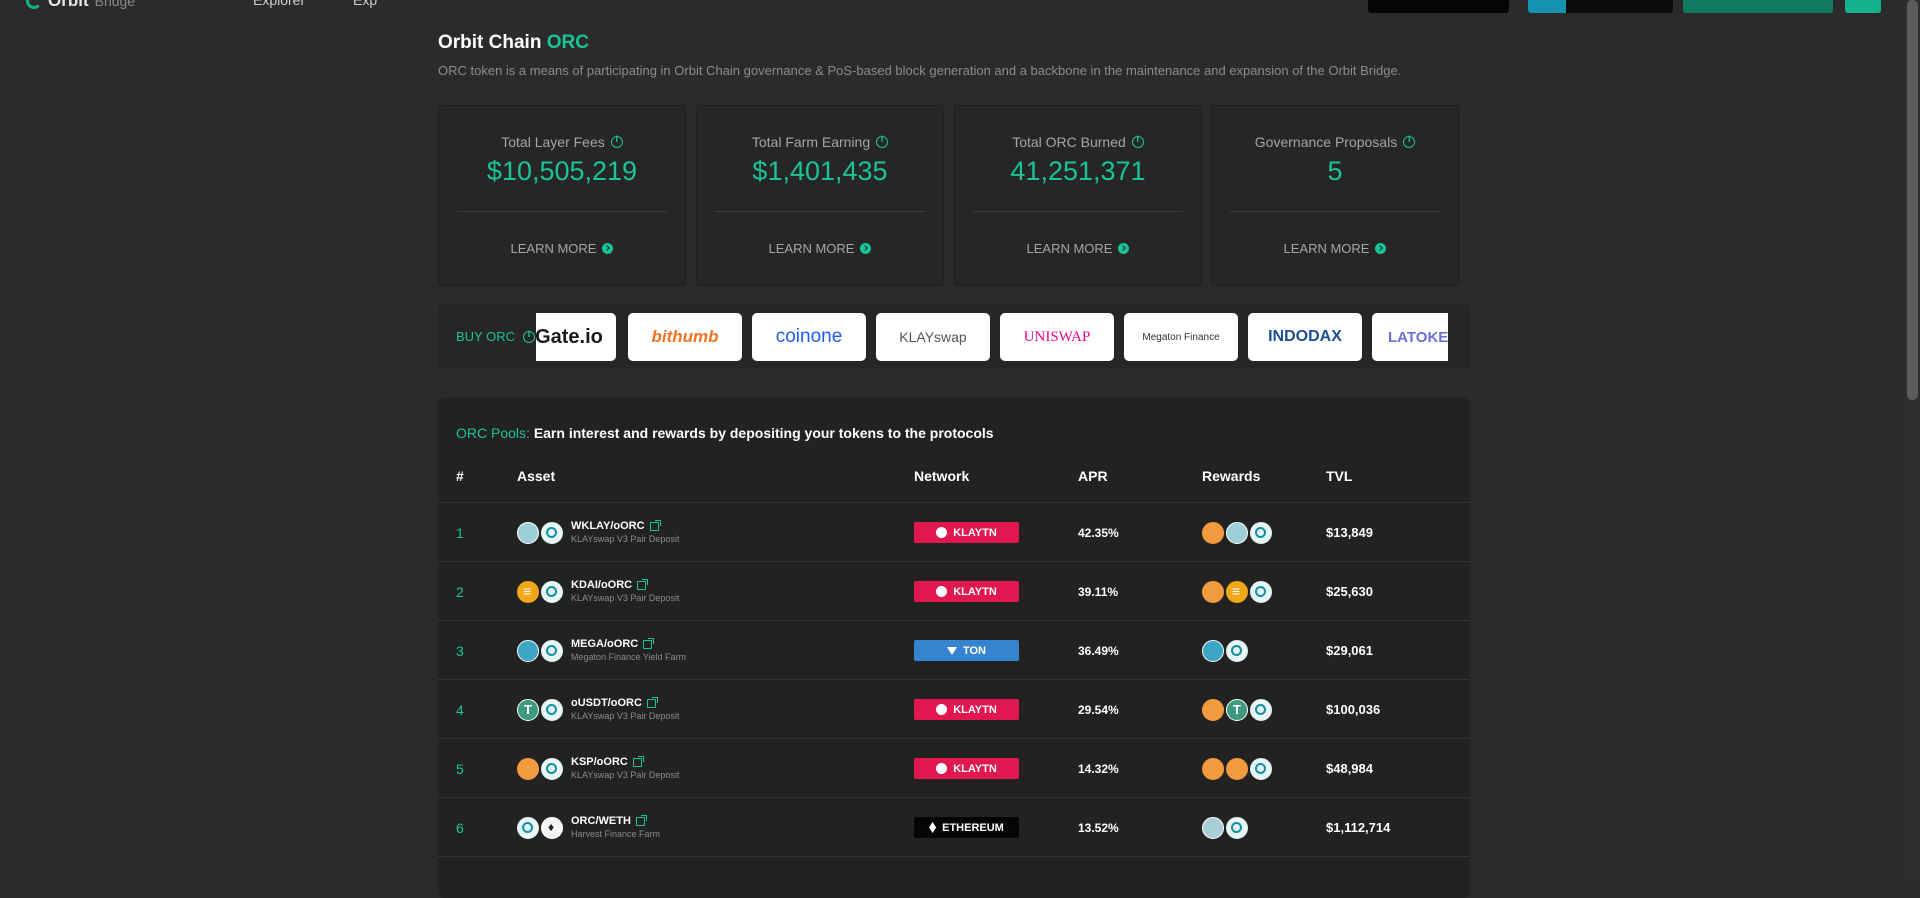 The height and width of the screenshot is (898, 1920). What do you see at coordinates (1600, 6) in the screenshot?
I see `network-selector-button` at bounding box center [1600, 6].